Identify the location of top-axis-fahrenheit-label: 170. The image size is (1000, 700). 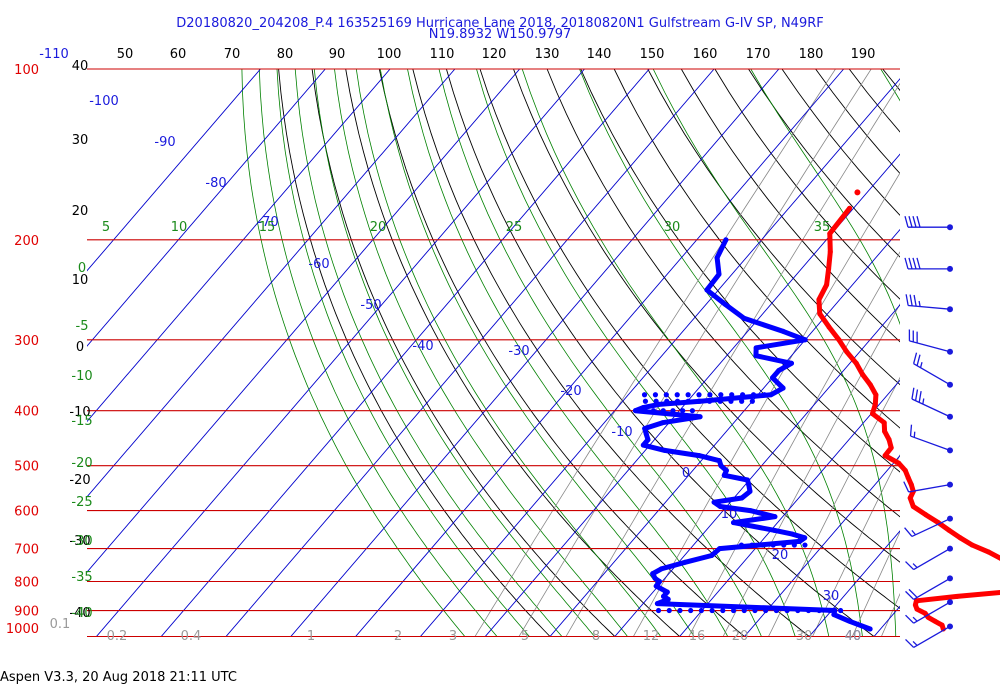
(758, 54).